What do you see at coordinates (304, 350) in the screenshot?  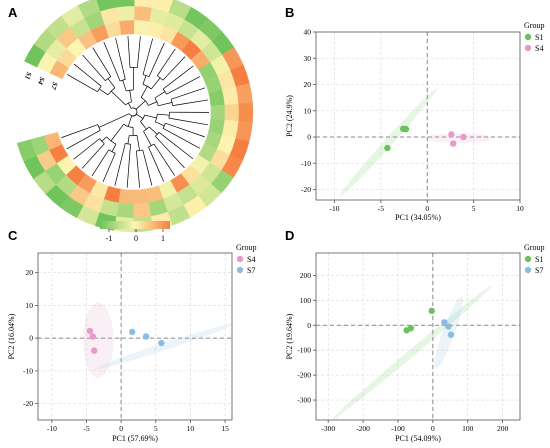 I see `y-tick-label: -100` at bounding box center [304, 350].